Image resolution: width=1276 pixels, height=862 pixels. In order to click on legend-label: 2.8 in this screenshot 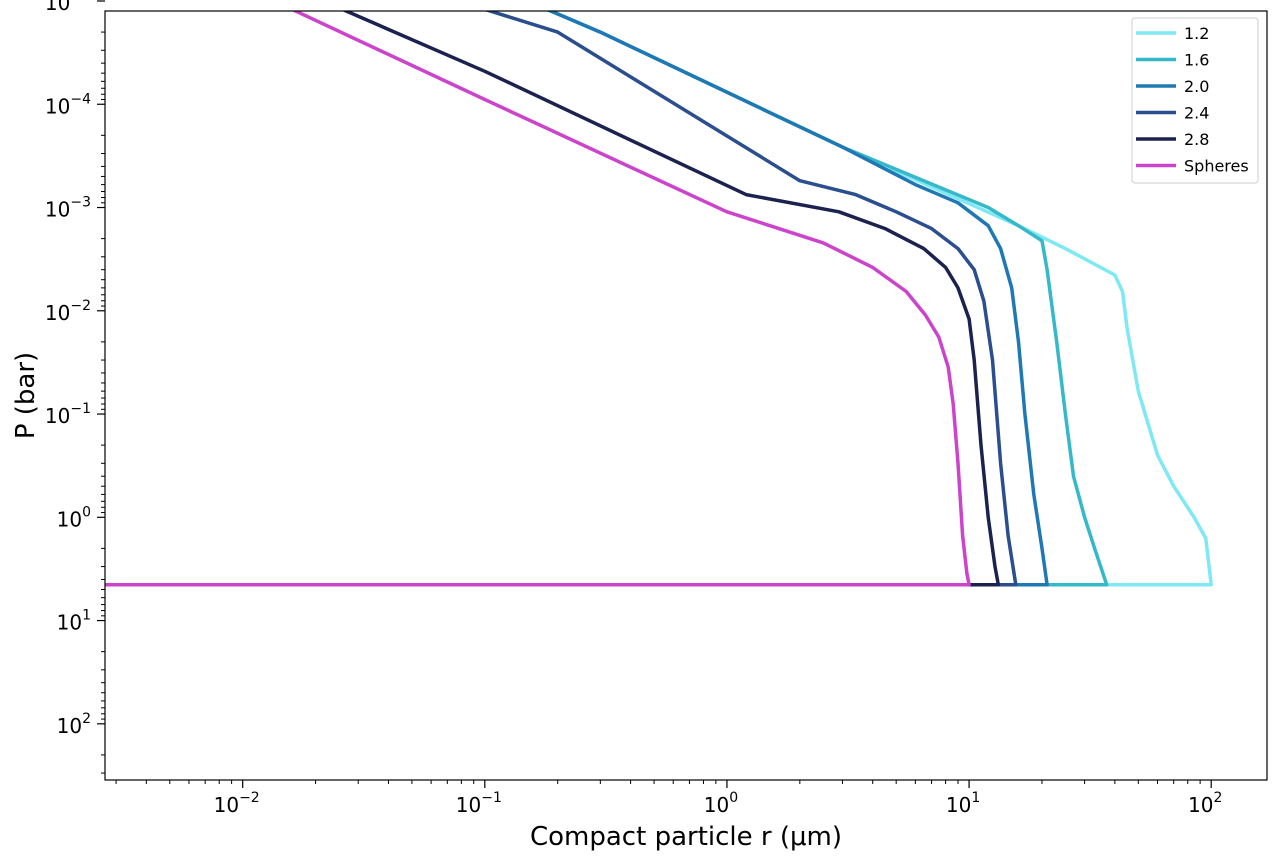, I will do `click(1196, 139)`.